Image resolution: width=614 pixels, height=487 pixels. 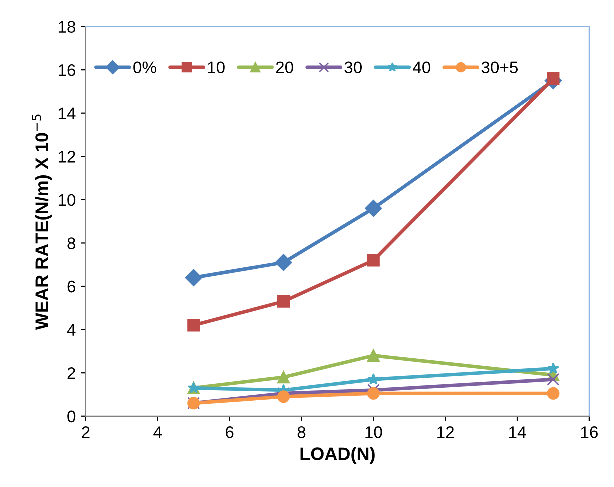 What do you see at coordinates (67, 27) in the screenshot?
I see `y-tick-label: 18` at bounding box center [67, 27].